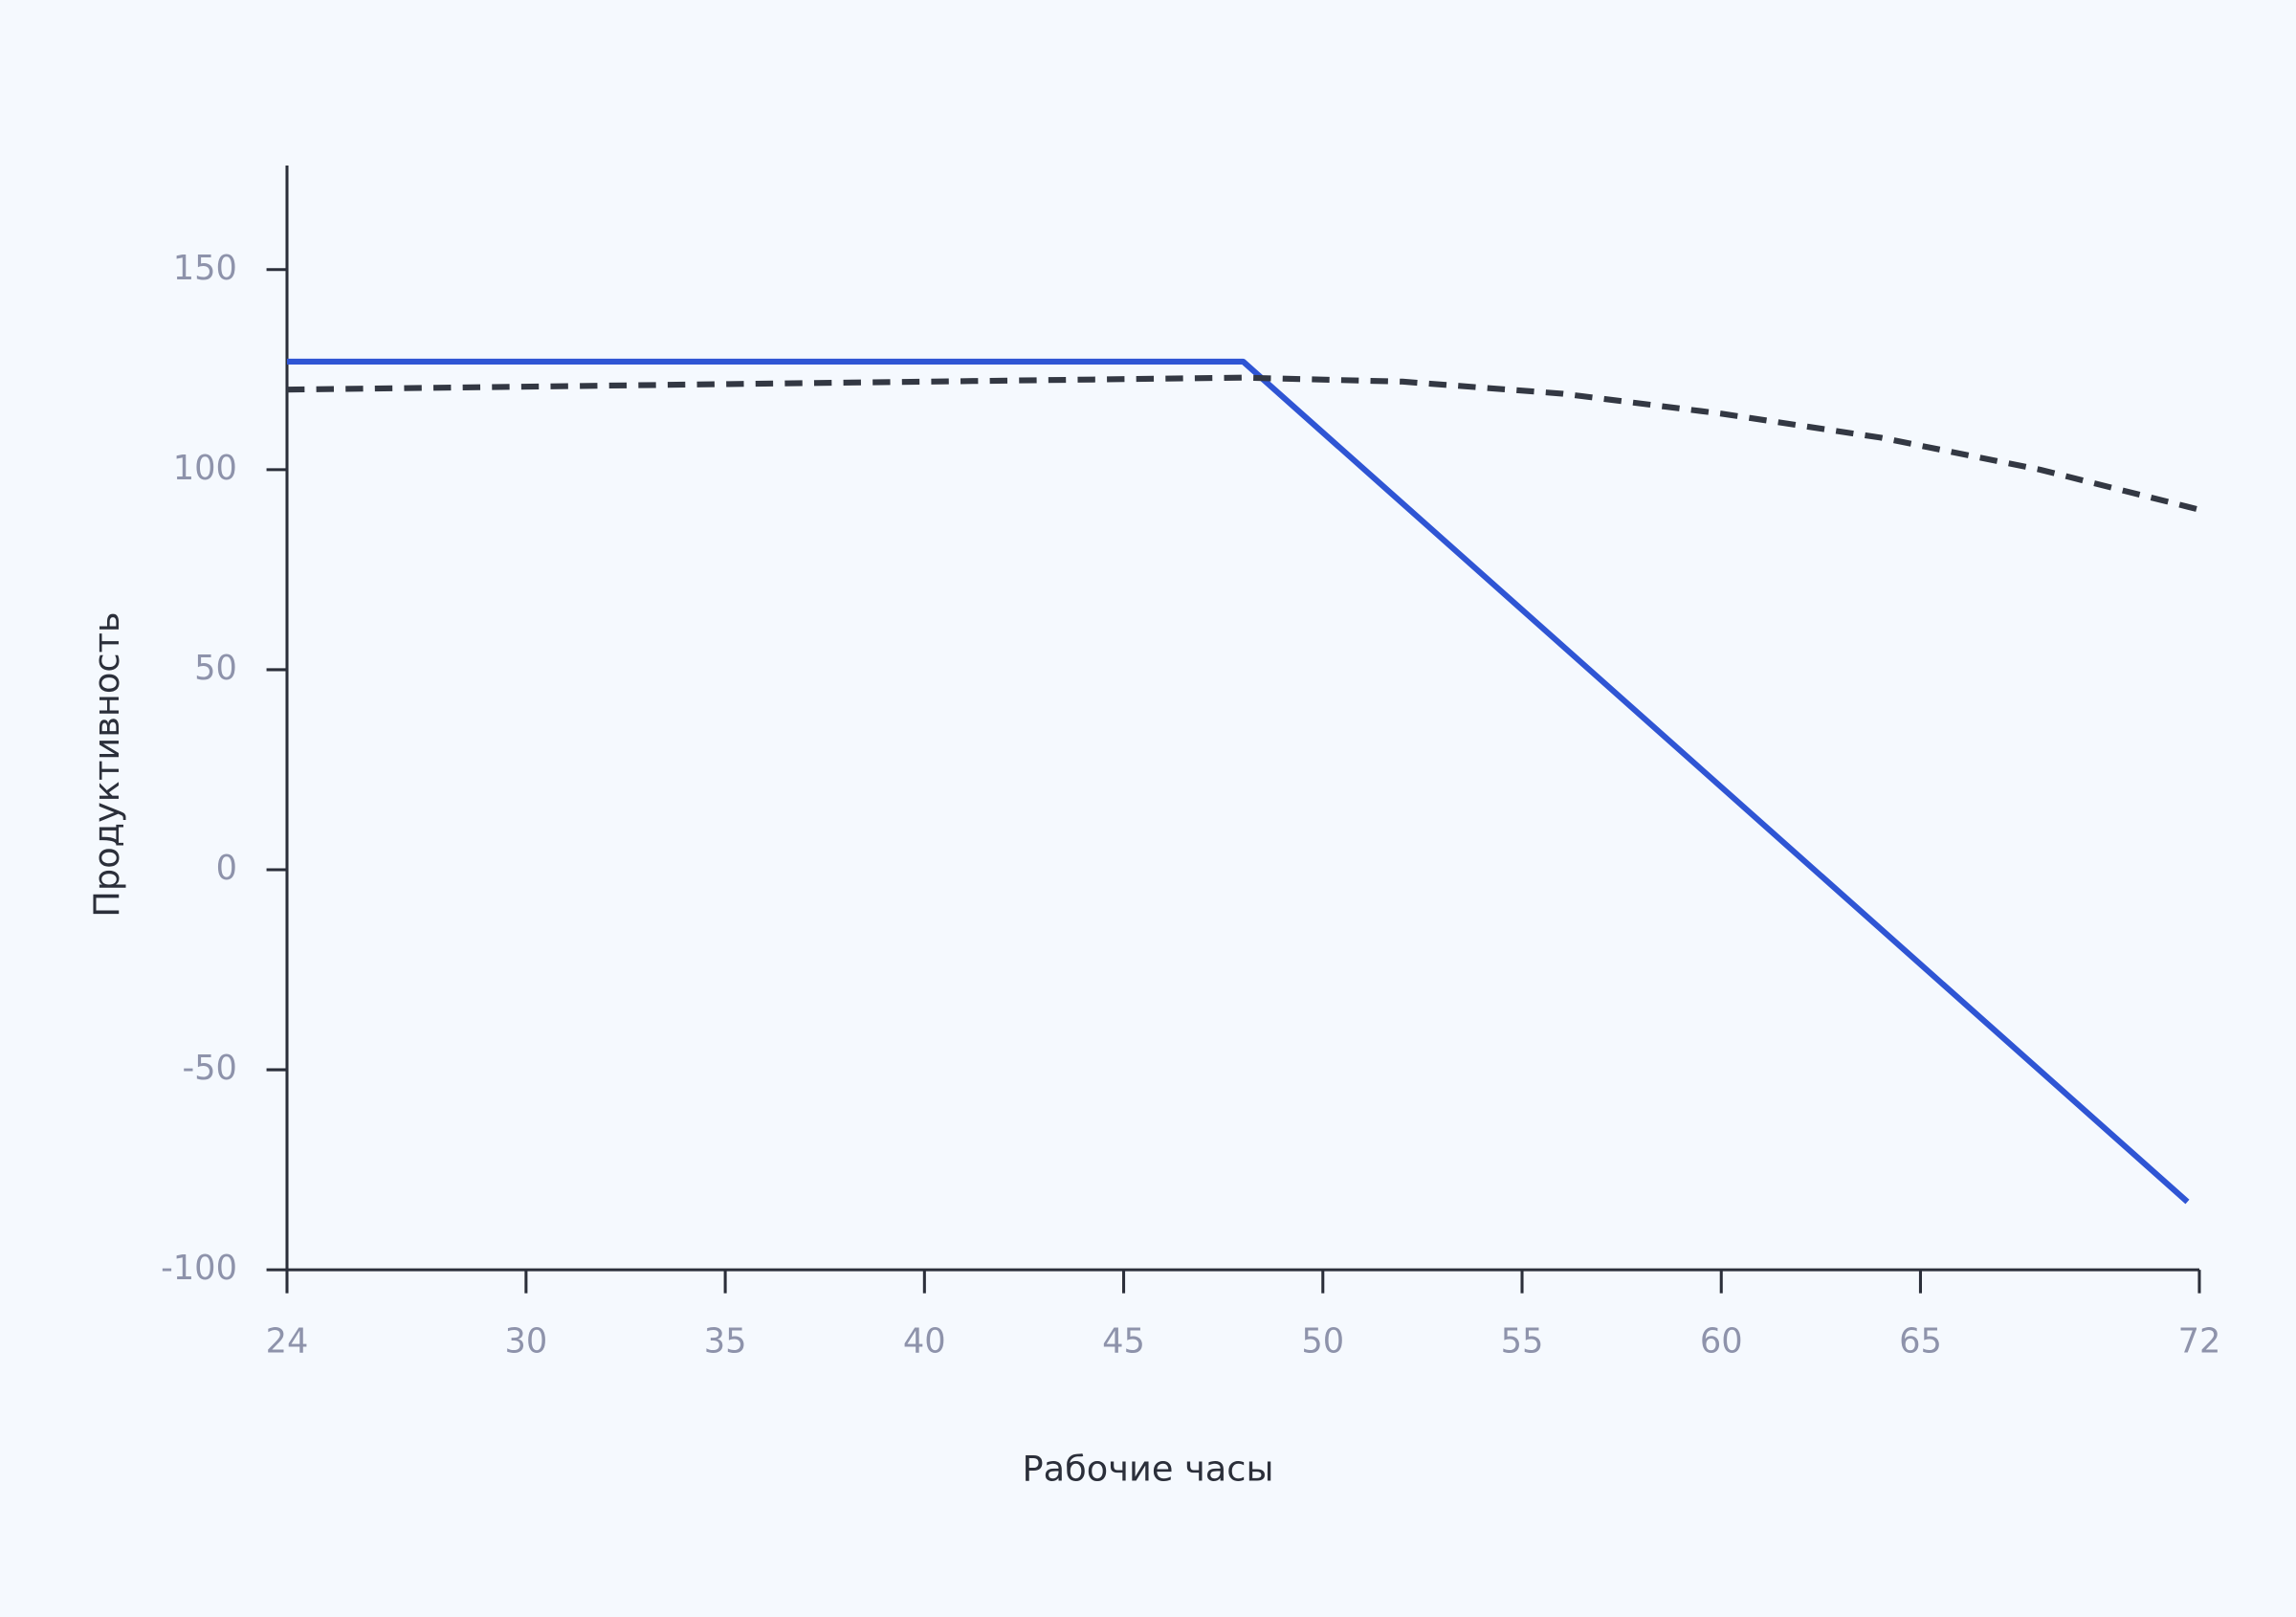 This screenshot has height=1617, width=2296. What do you see at coordinates (525, 1342) in the screenshot?
I see `x-tick-label: 30` at bounding box center [525, 1342].